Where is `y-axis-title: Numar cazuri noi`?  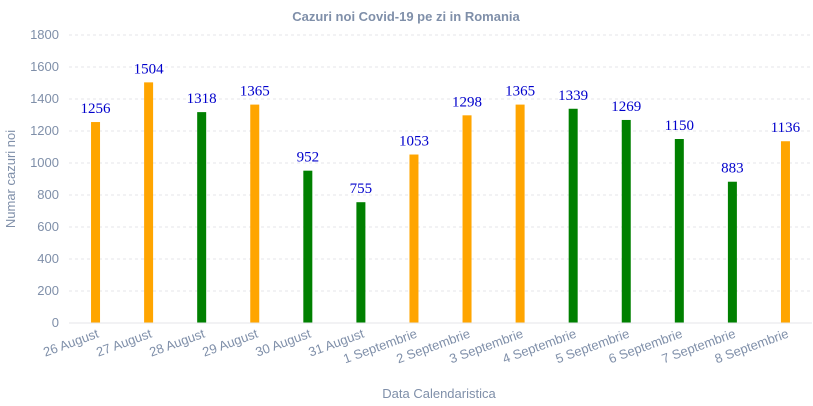 y-axis-title: Numar cazuri noi is located at coordinates (10, 179).